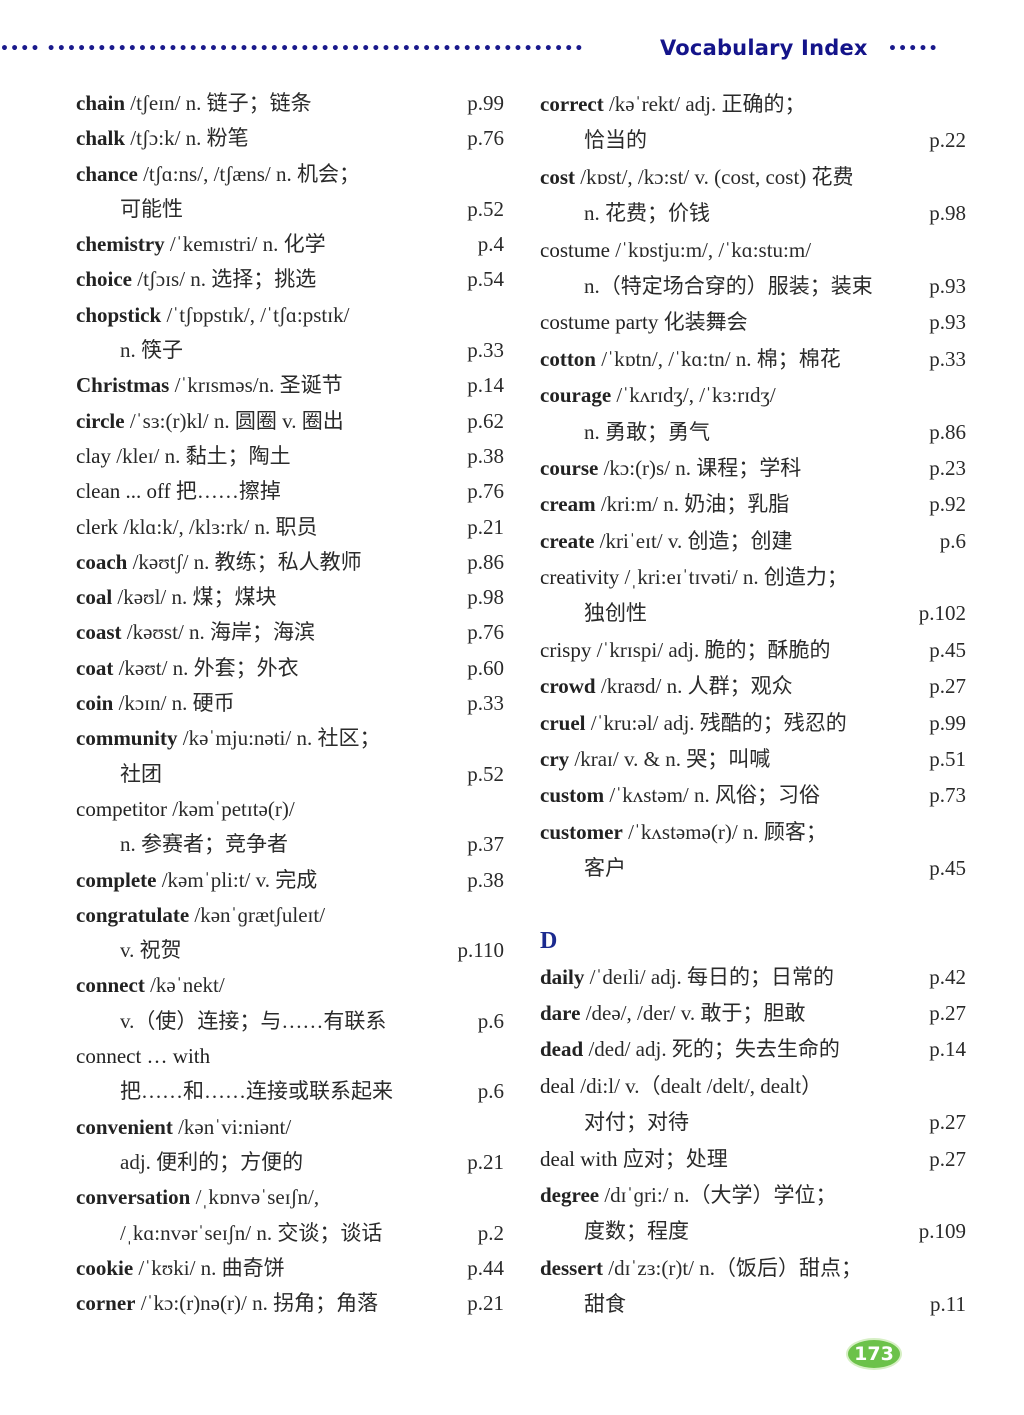  What do you see at coordinates (110, 985) in the screenshot?
I see `headword: connect` at bounding box center [110, 985].